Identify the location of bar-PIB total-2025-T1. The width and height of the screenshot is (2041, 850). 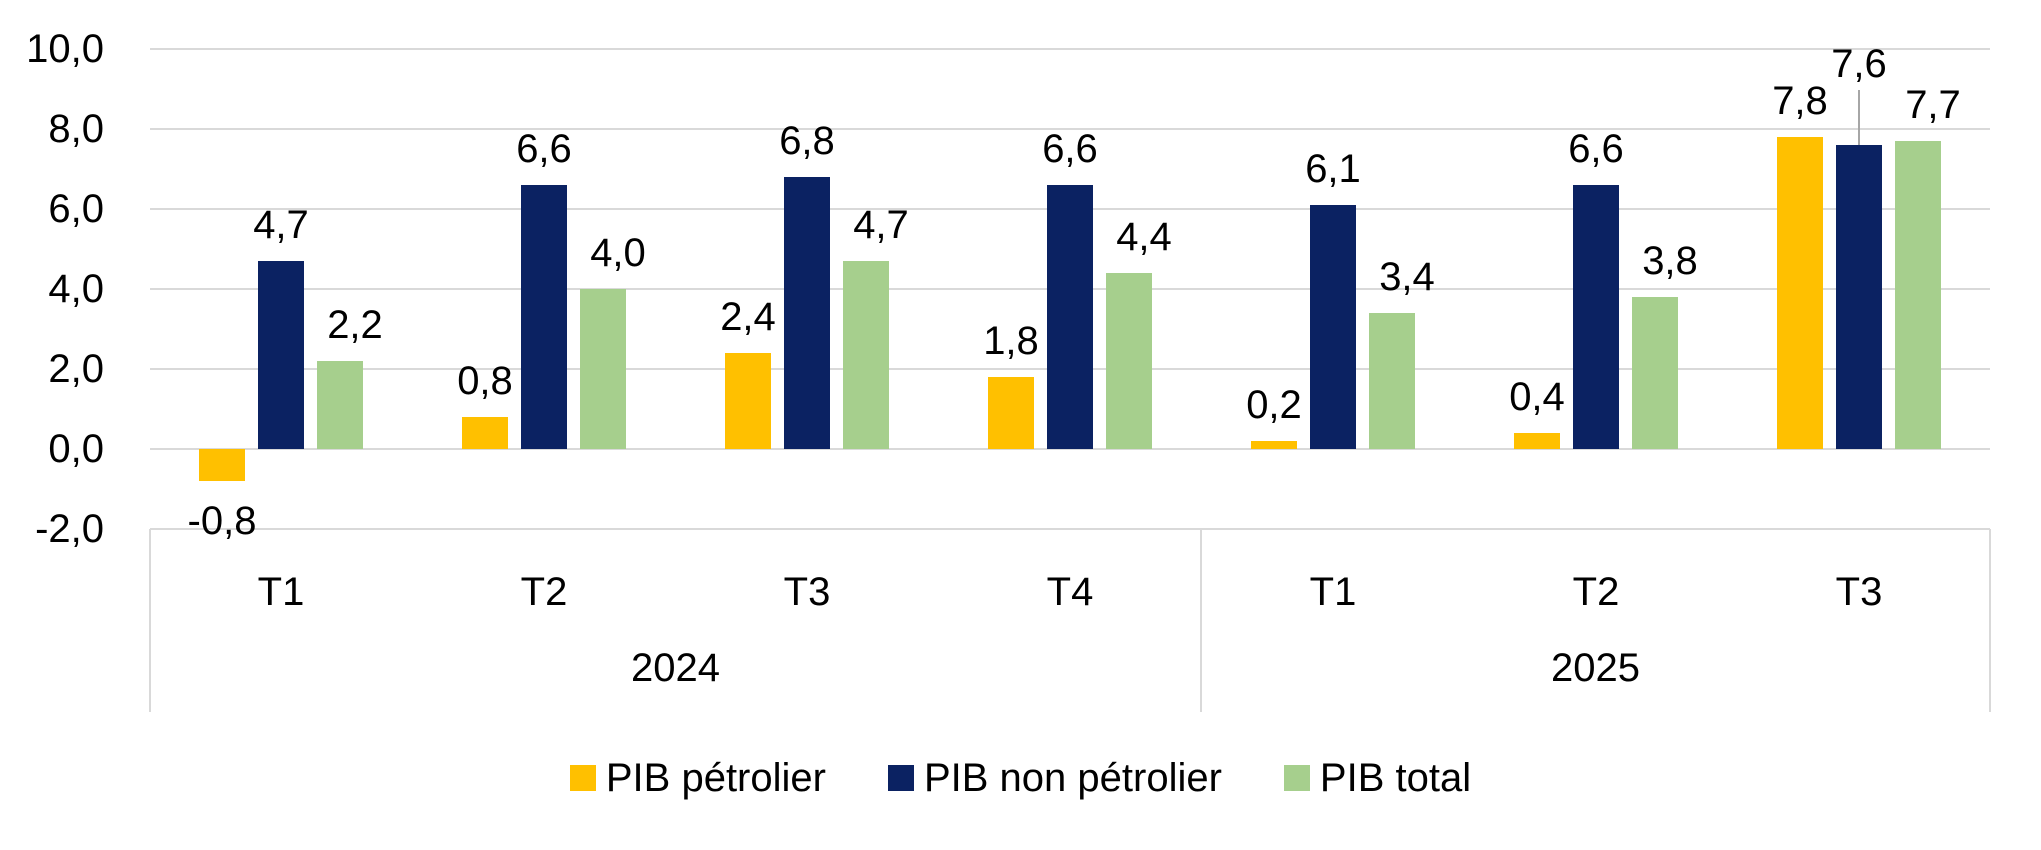
(1392, 381).